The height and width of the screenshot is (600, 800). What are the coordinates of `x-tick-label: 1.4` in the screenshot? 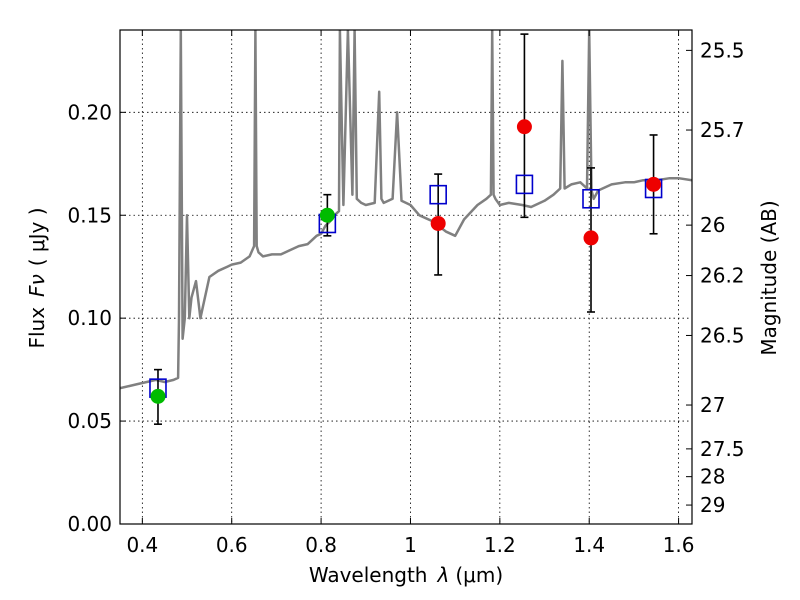 It's located at (589, 545).